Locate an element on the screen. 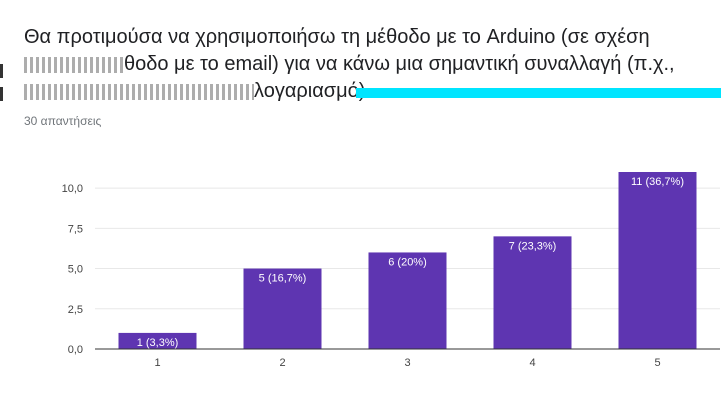 The image size is (721, 410). x-tick-label: 4 is located at coordinates (532, 363).